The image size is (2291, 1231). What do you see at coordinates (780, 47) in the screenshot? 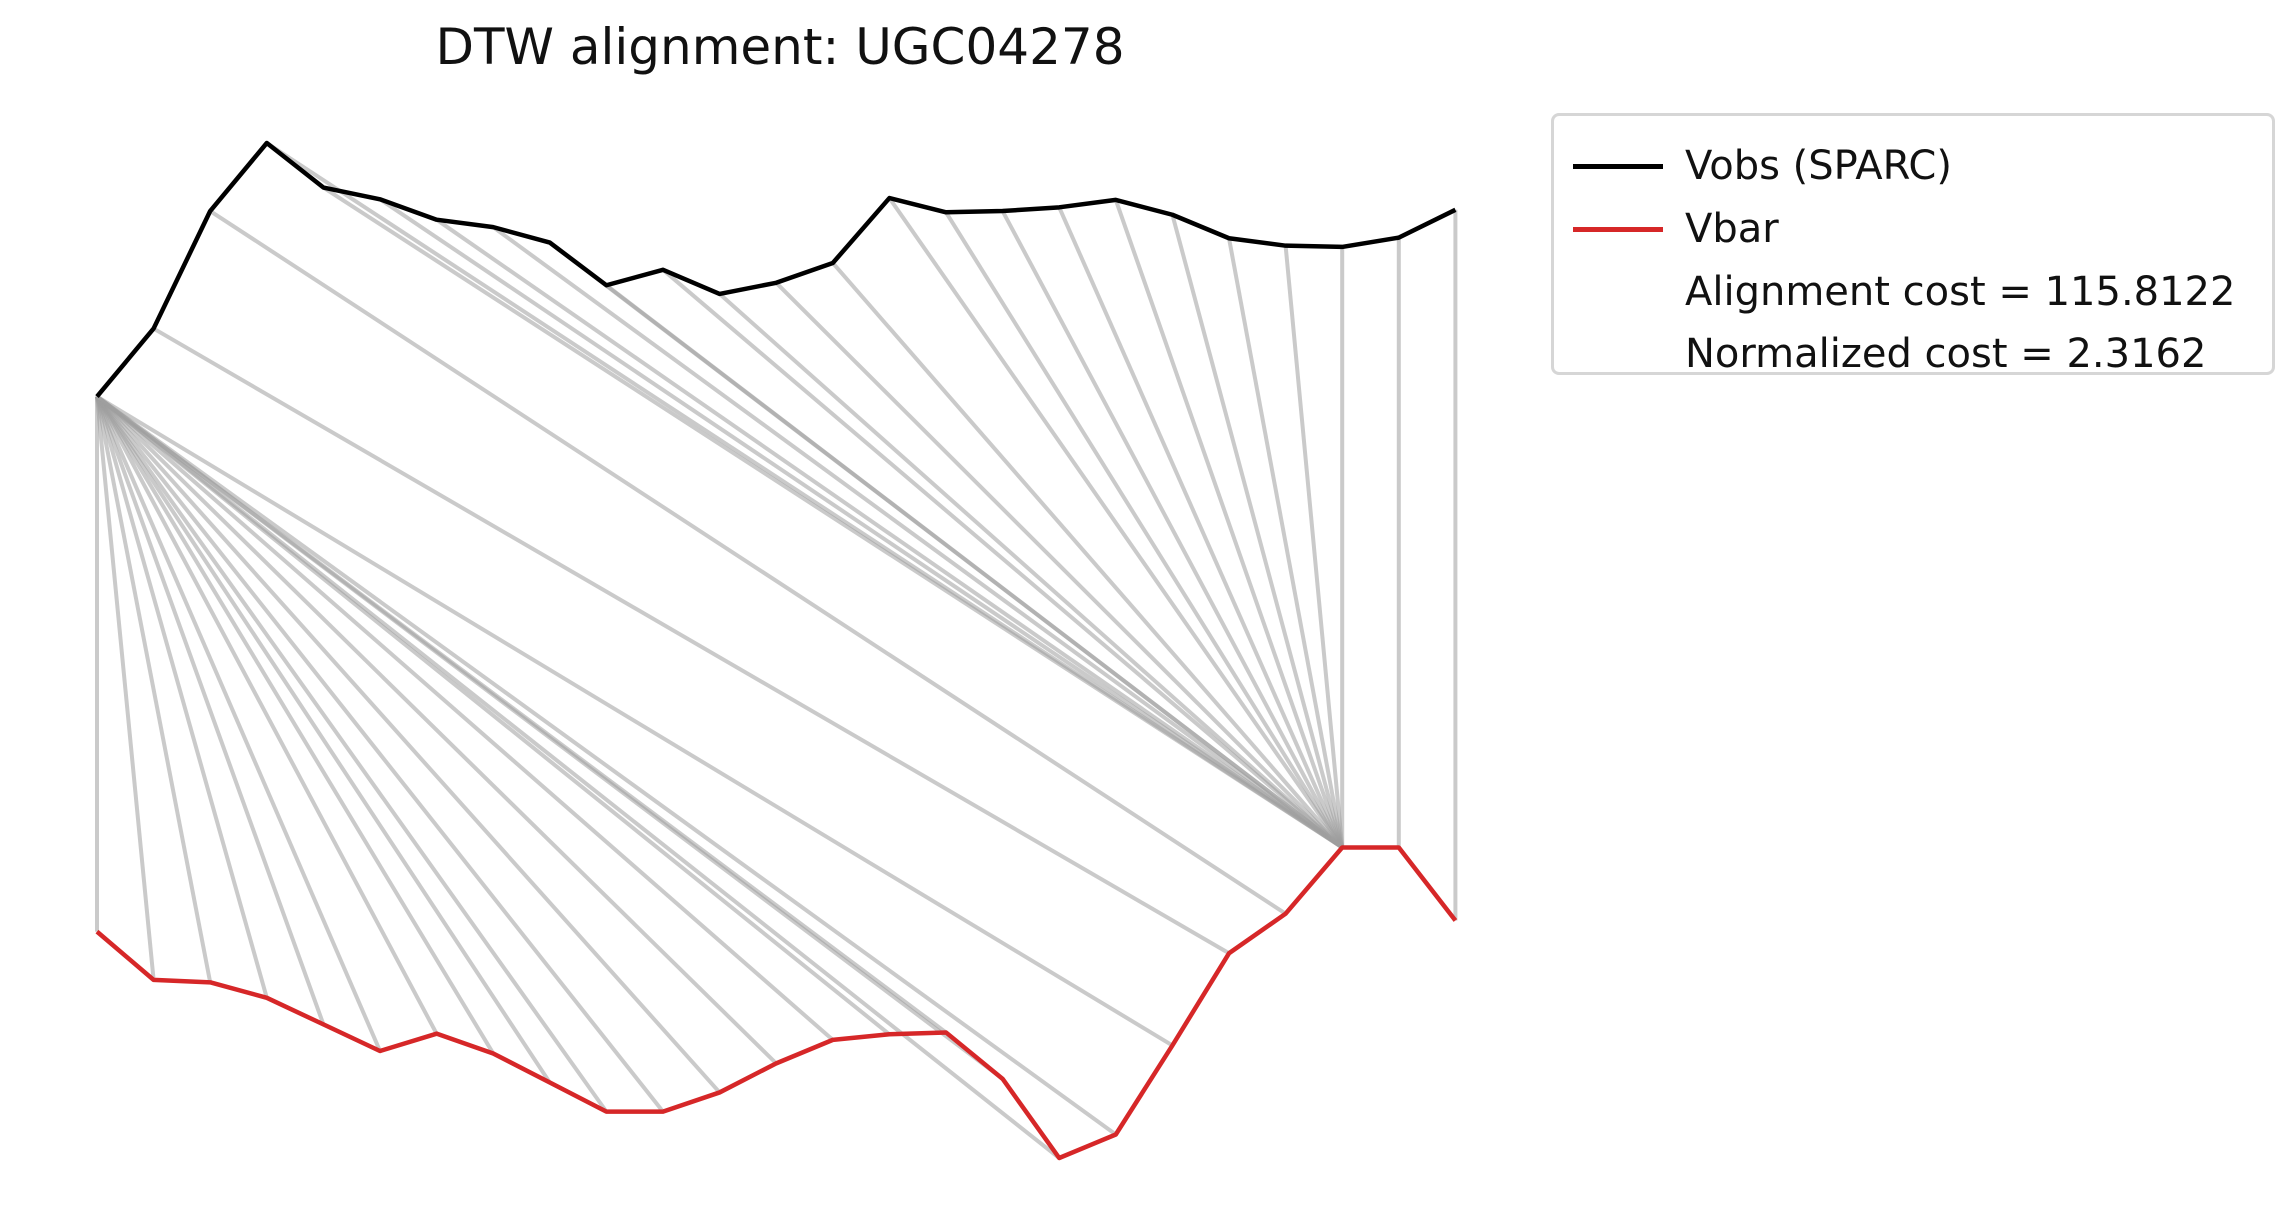
I see `chart-title: DTW alignment: UGC04278` at bounding box center [780, 47].